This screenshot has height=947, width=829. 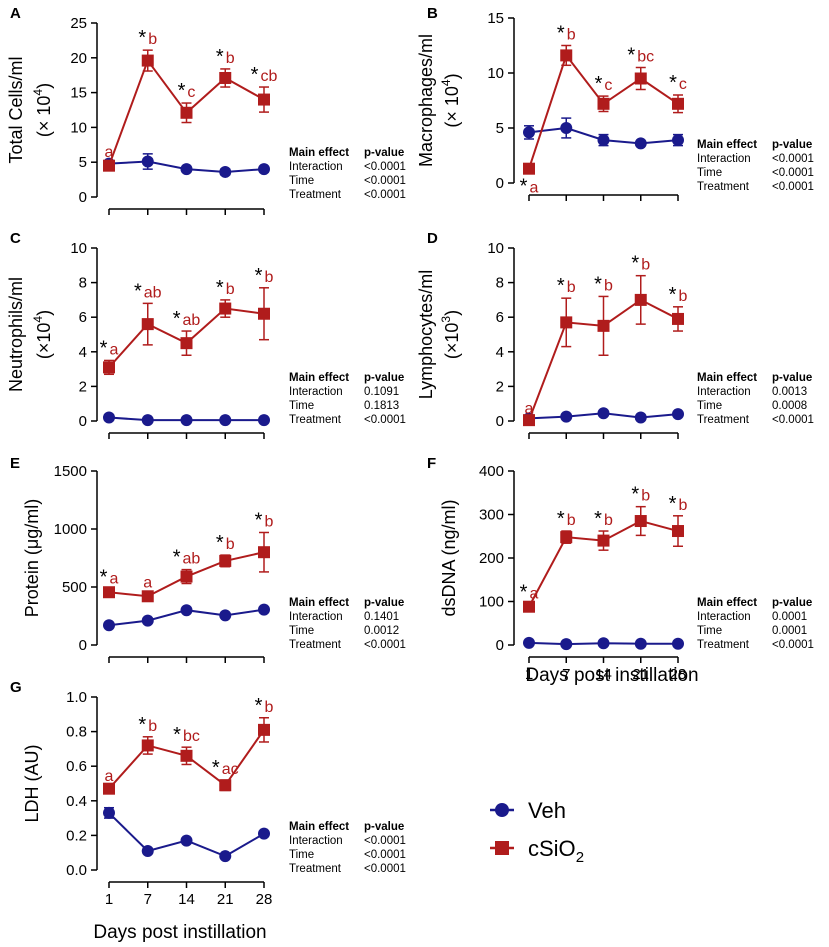 What do you see at coordinates (186, 899) in the screenshot?
I see `x-tick-label: 14` at bounding box center [186, 899].